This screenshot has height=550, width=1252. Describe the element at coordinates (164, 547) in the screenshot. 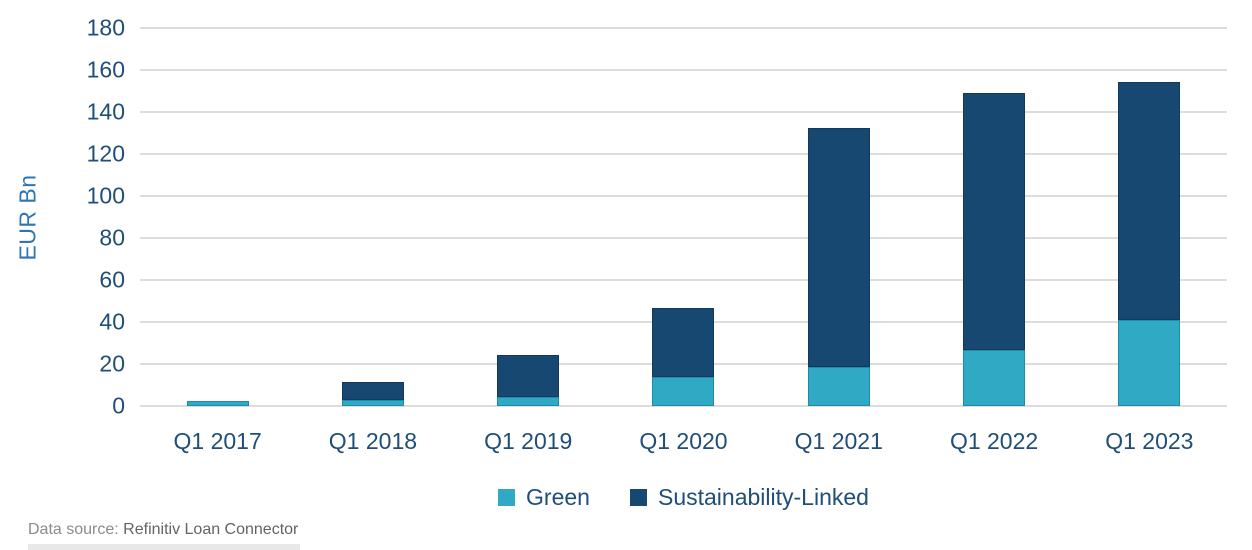

I see `footer-divider` at that location.